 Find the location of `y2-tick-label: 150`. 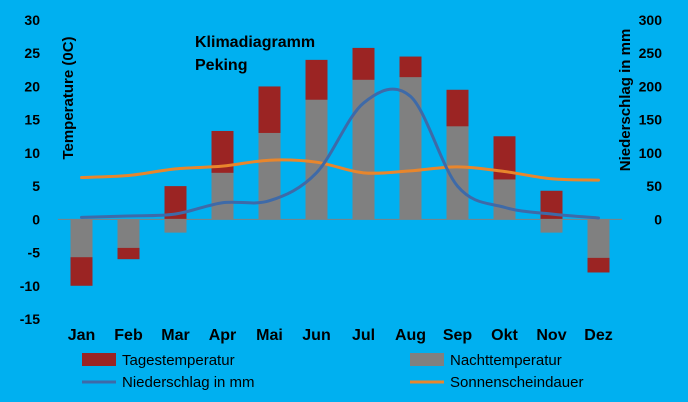

y2-tick-label: 150 is located at coordinates (651, 120).